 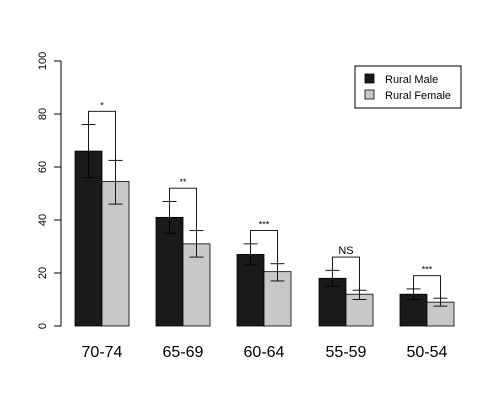 What do you see at coordinates (43, 61) in the screenshot?
I see `y-tick-label: 100` at bounding box center [43, 61].